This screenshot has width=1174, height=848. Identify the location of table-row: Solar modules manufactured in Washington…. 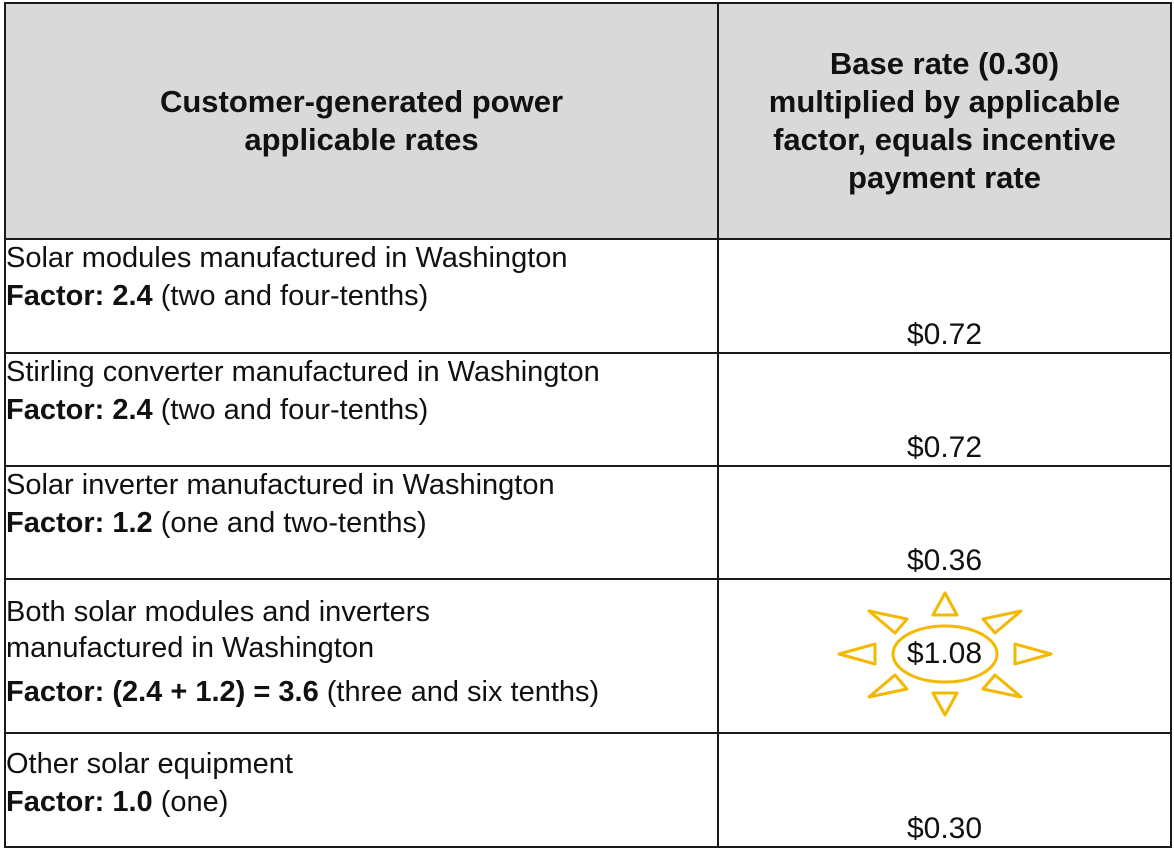
(588, 296).